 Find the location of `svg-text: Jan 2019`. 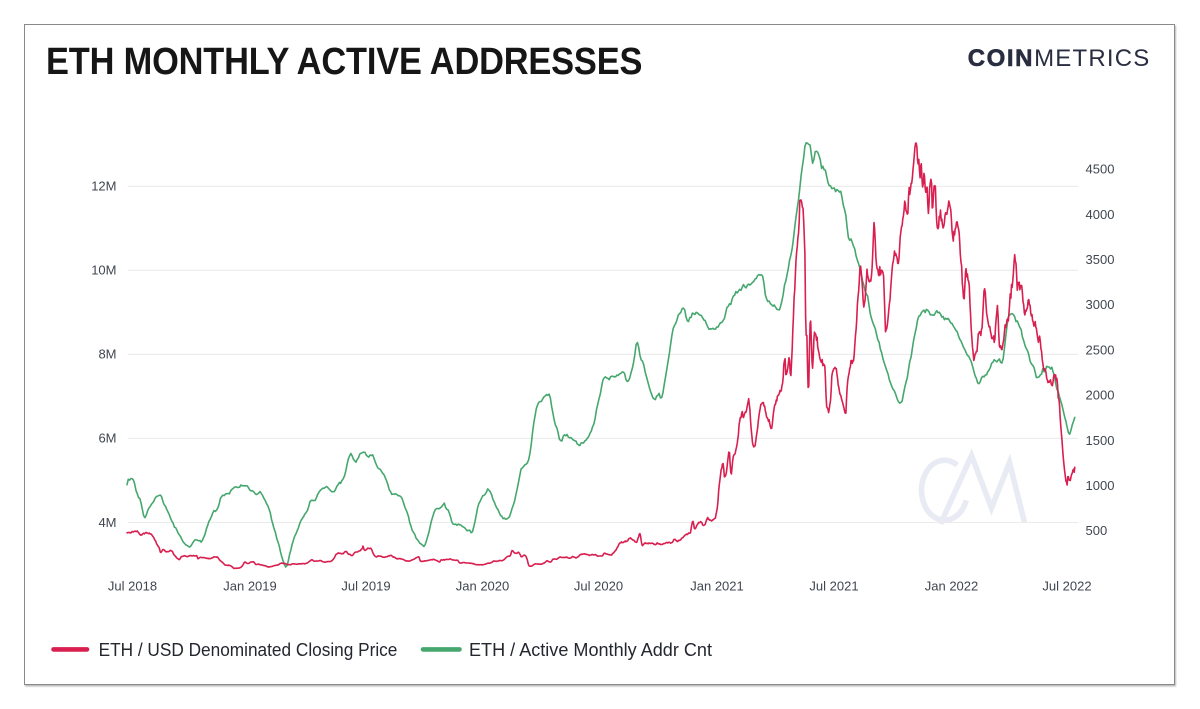

svg-text: Jan 2019 is located at coordinates (250, 586).